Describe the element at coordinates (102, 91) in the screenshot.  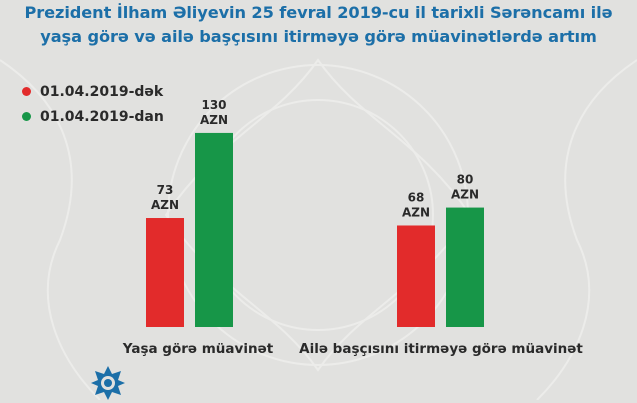
I see `legend-label-before: 01.04.2019-dək` at that location.